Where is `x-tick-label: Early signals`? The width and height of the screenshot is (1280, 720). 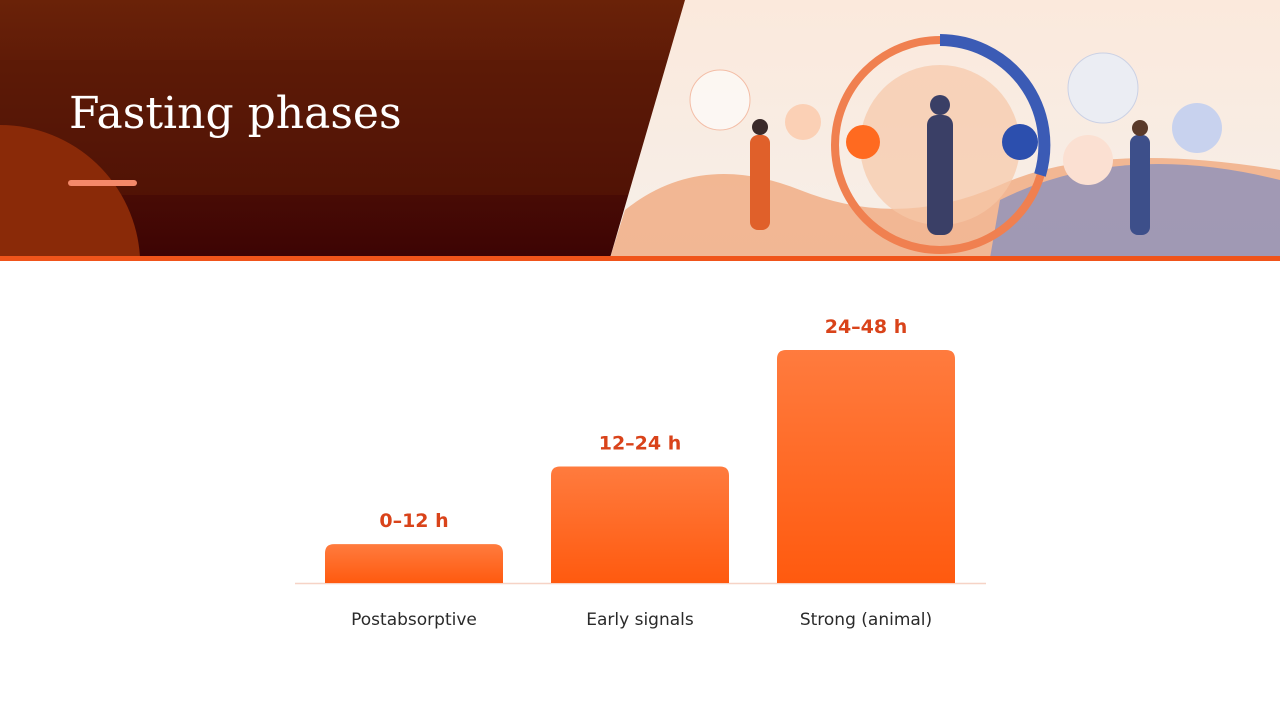 x-tick-label: Early signals is located at coordinates (640, 620).